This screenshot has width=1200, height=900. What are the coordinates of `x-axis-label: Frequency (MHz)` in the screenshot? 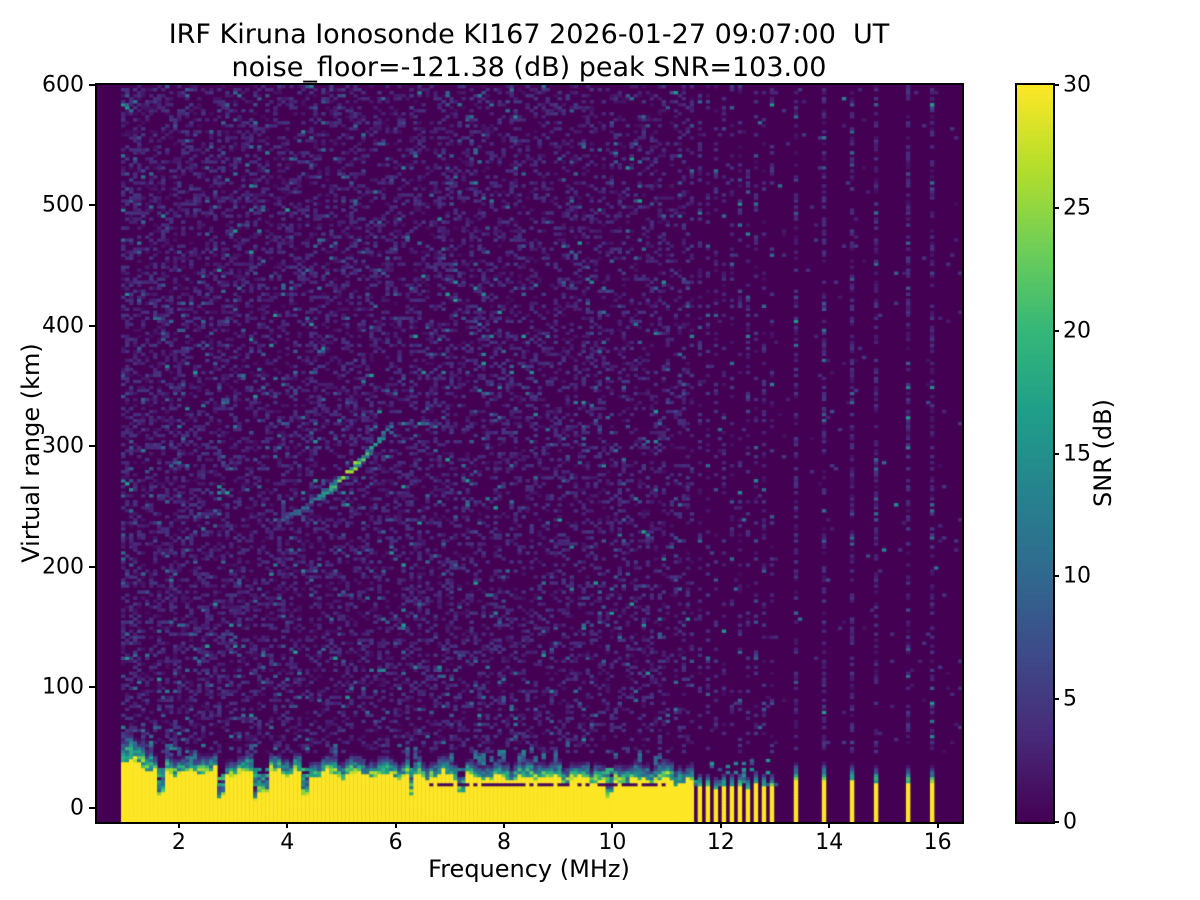 It's located at (529, 869).